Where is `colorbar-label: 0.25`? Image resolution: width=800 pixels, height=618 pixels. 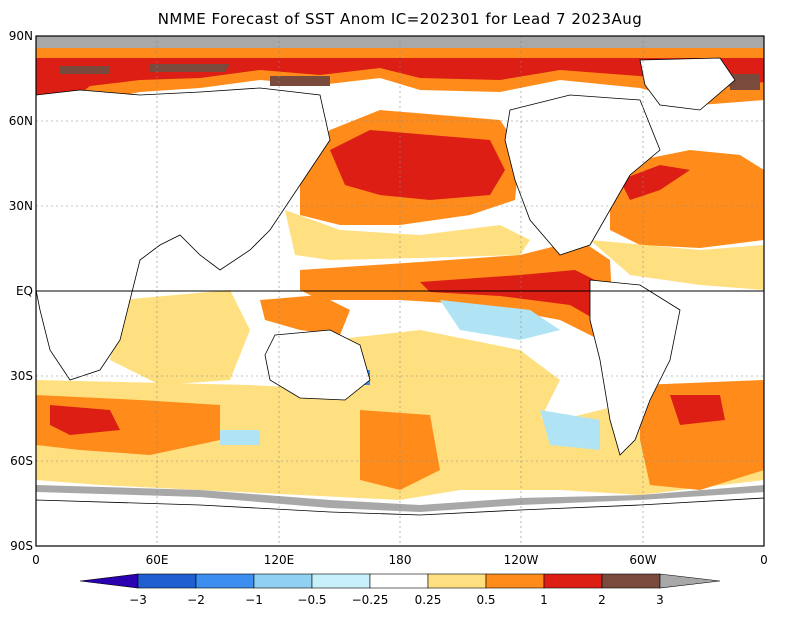 colorbar-label: 0.25 is located at coordinates (428, 600).